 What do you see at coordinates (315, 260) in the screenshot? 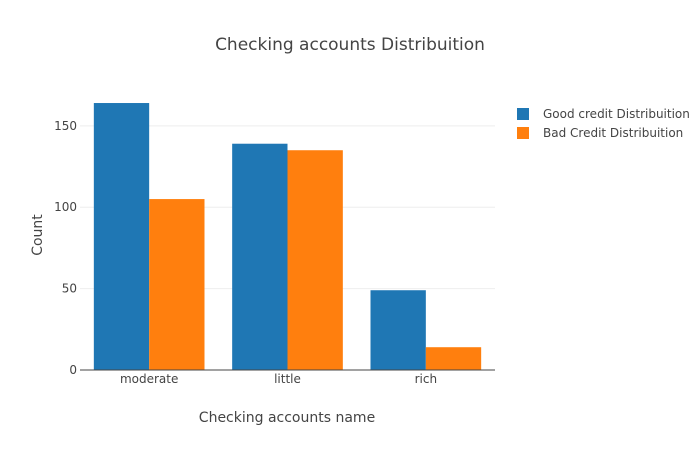
I see `bar-little-bad` at bounding box center [315, 260].